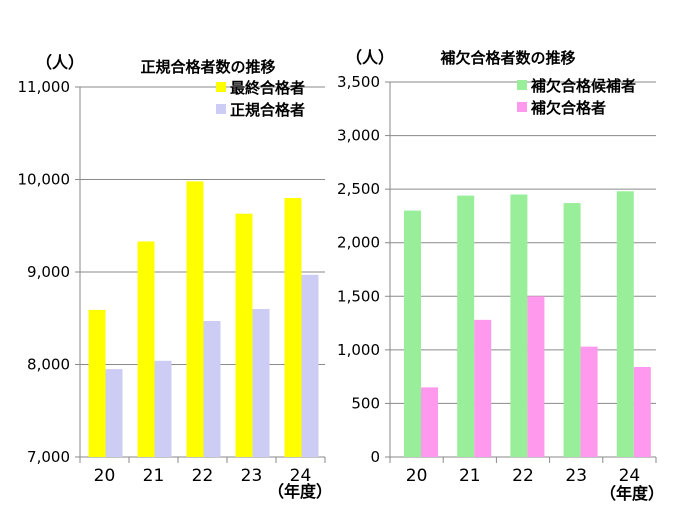 Image resolution: width=690 pixels, height=516 pixels. Describe the element at coordinates (207, 67) in the screenshot. I see `chart-title: 正規合格者数の推移` at that location.